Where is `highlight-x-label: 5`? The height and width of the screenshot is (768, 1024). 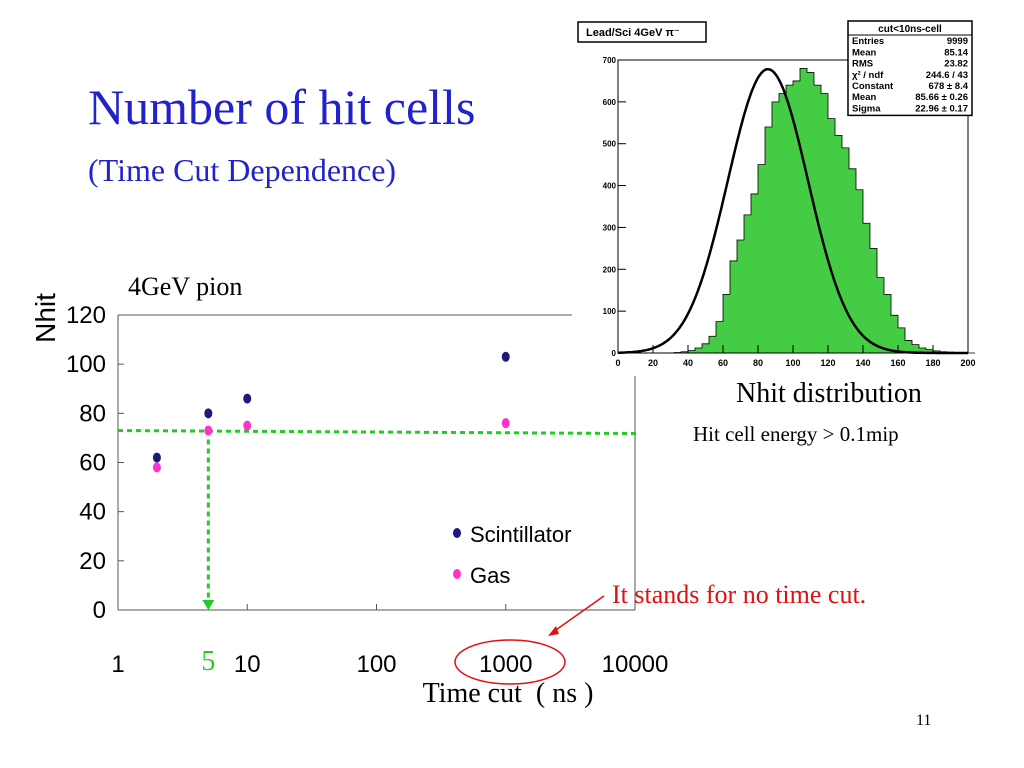
highlight-x-label: 5 is located at coordinates (208, 661).